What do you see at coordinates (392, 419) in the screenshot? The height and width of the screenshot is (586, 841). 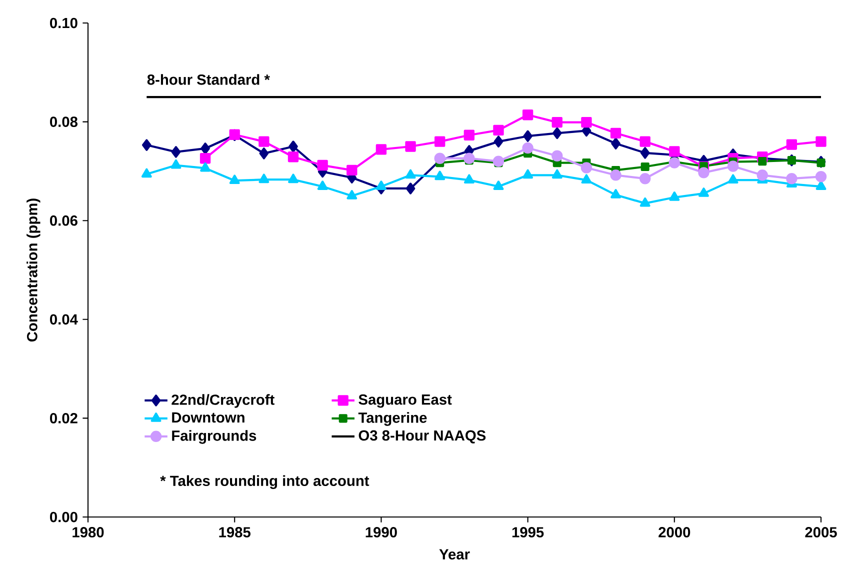 I see `legend-label: Tangerine` at bounding box center [392, 419].